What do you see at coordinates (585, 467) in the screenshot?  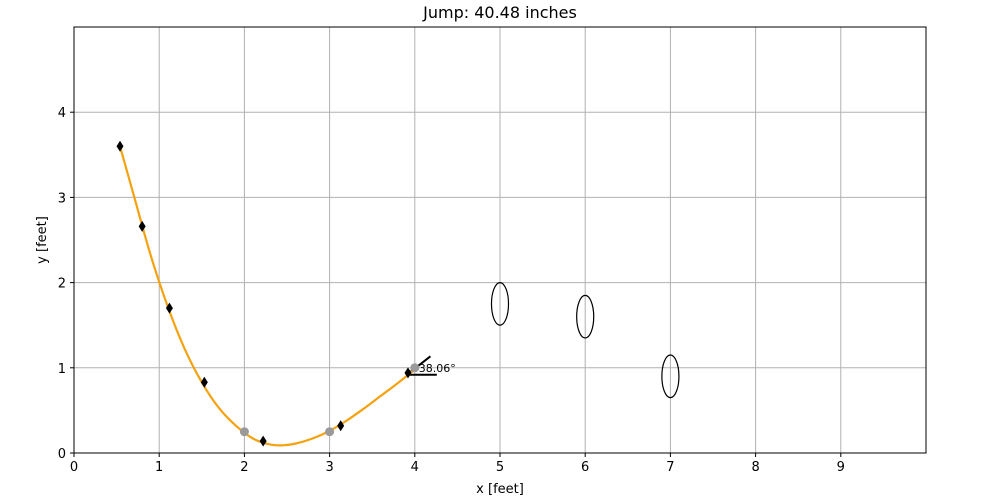 I see `x-tick-label: 6` at bounding box center [585, 467].